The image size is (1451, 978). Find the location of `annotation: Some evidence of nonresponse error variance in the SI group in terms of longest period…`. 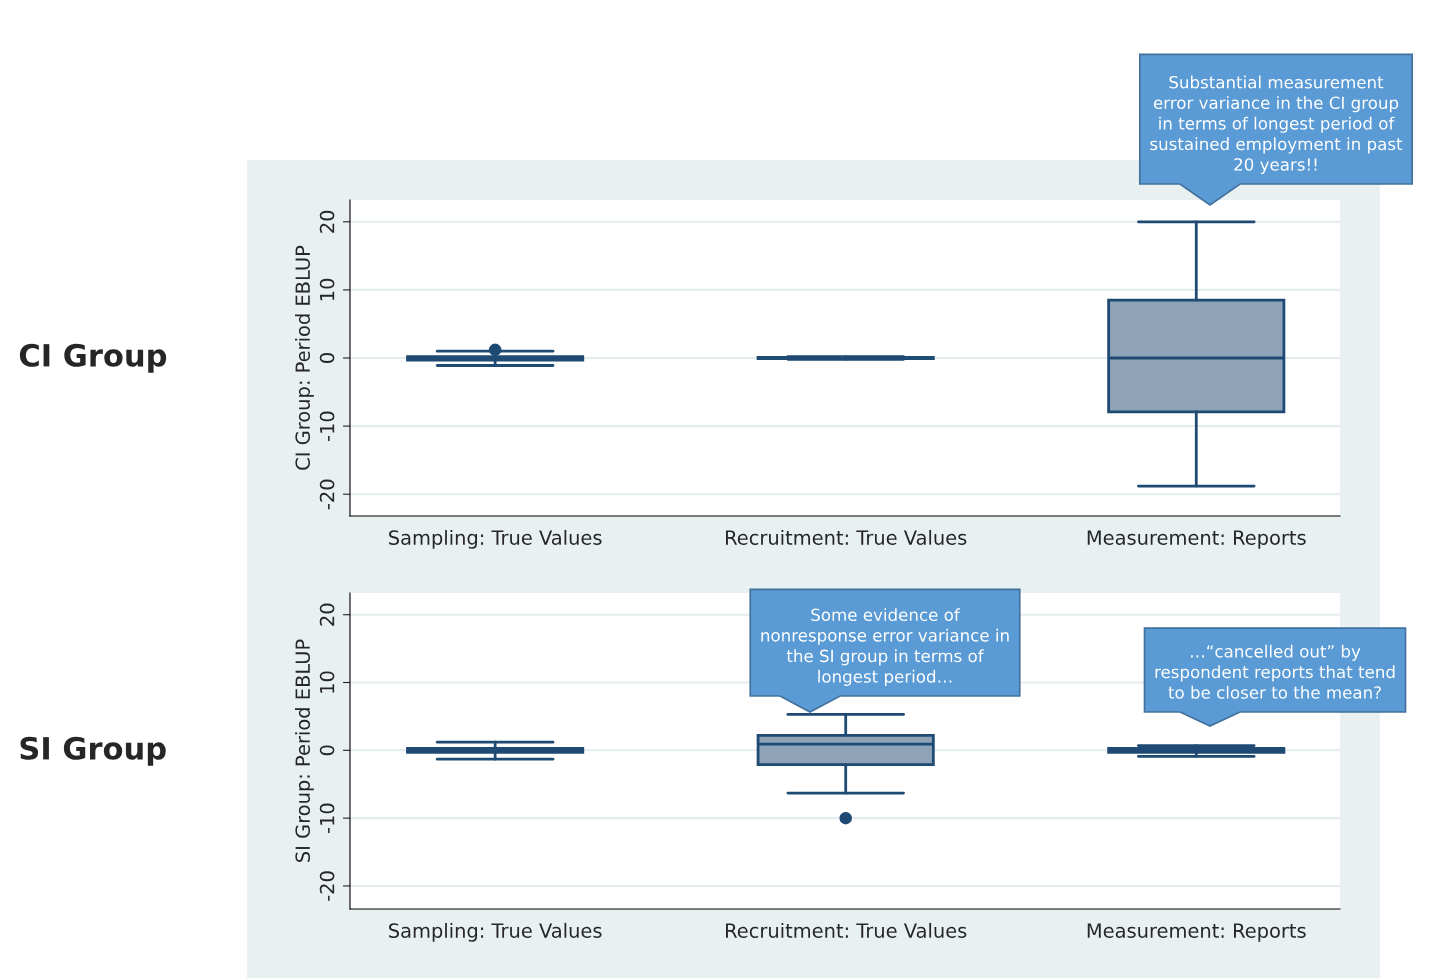

annotation: Some evidence of nonresponse error variance in the SI group in terms of longest period… is located at coordinates (885, 647).